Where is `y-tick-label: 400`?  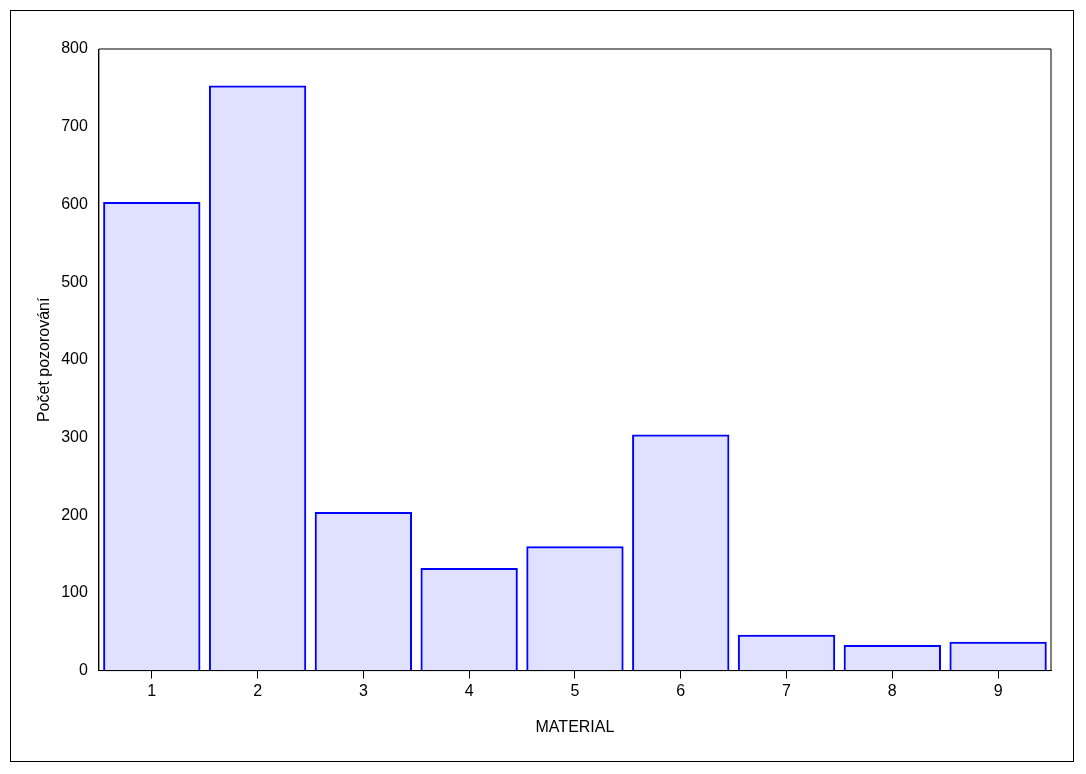
y-tick-label: 400 is located at coordinates (74, 359).